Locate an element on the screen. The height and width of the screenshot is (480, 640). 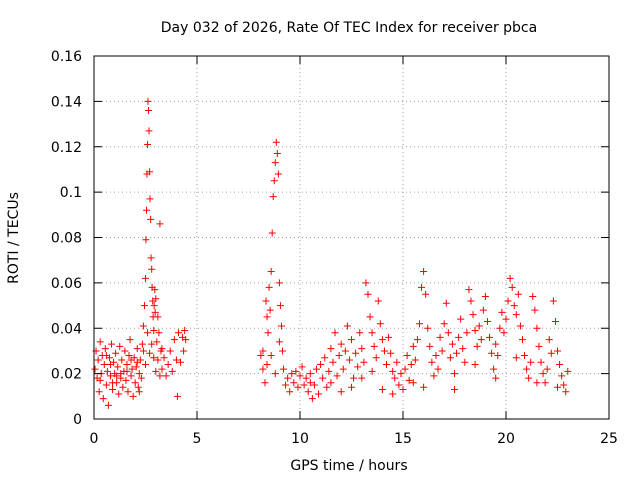
y-tick-label: 0.06 is located at coordinates (66, 284).